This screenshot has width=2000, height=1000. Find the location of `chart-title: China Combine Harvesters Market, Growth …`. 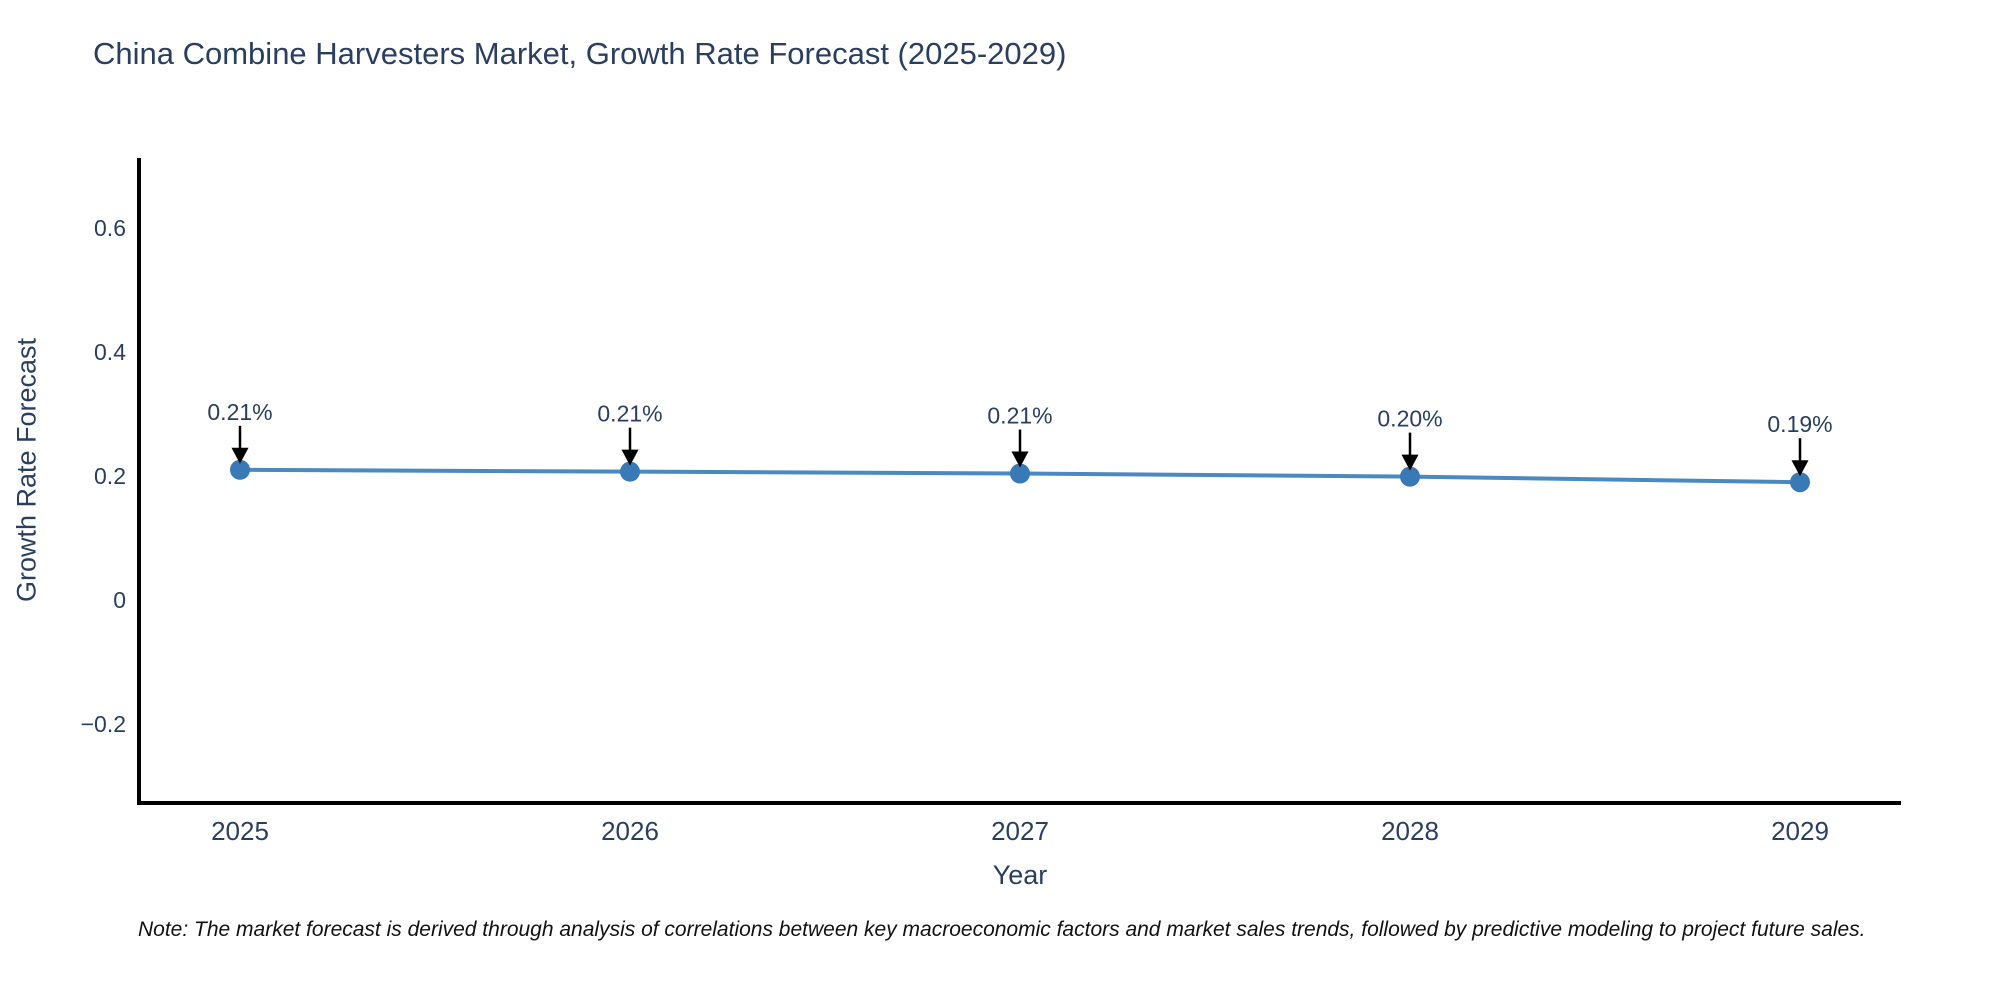

chart-title: China Combine Harvesters Market, Growth … is located at coordinates (580, 53).